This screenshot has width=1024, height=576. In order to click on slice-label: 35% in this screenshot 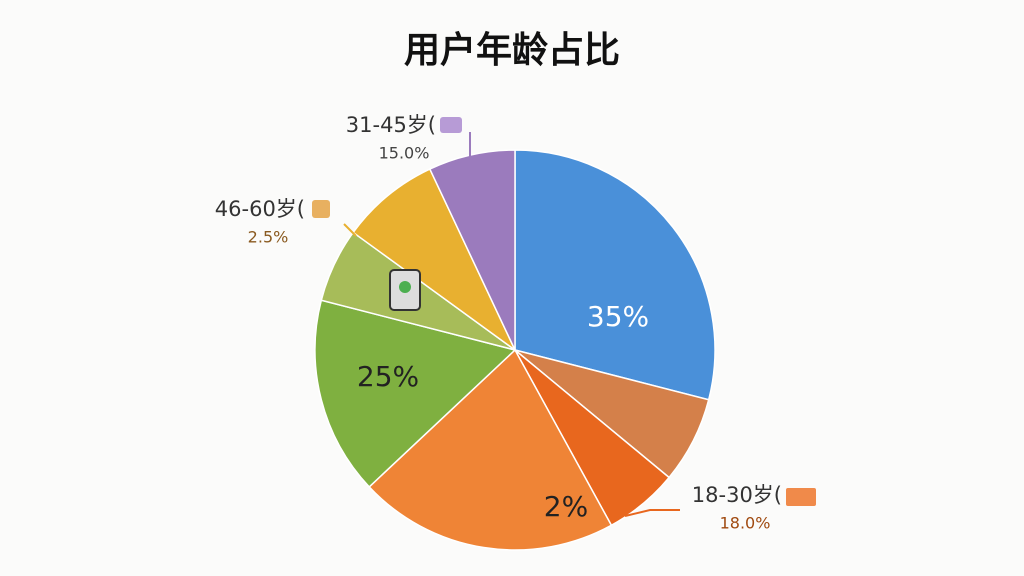, I will do `click(618, 316)`.